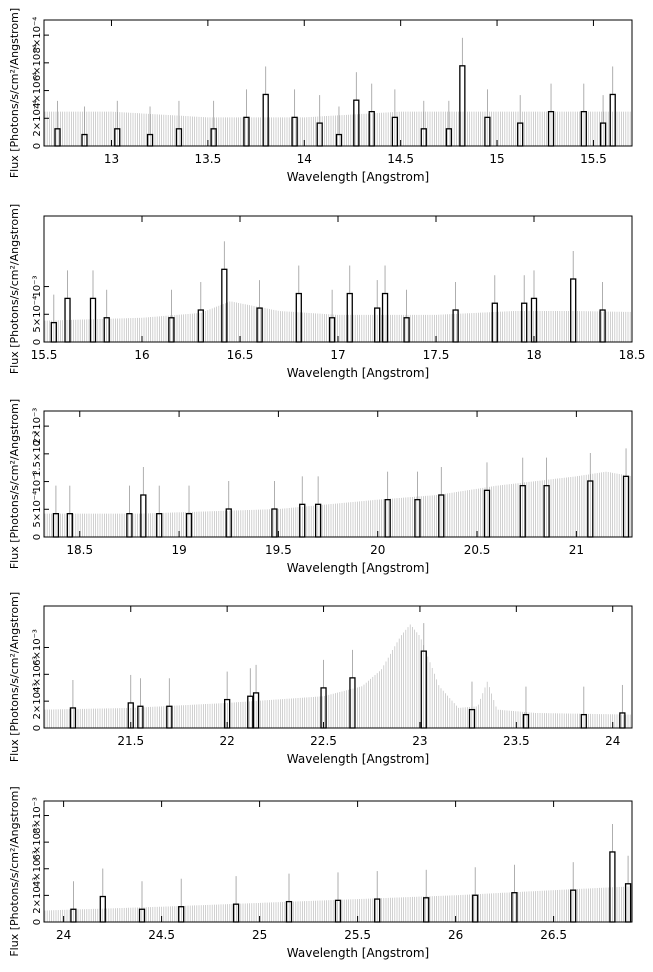  What do you see at coordinates (496, 159) in the screenshot?
I see `x-tick-label: 15` at bounding box center [496, 159].